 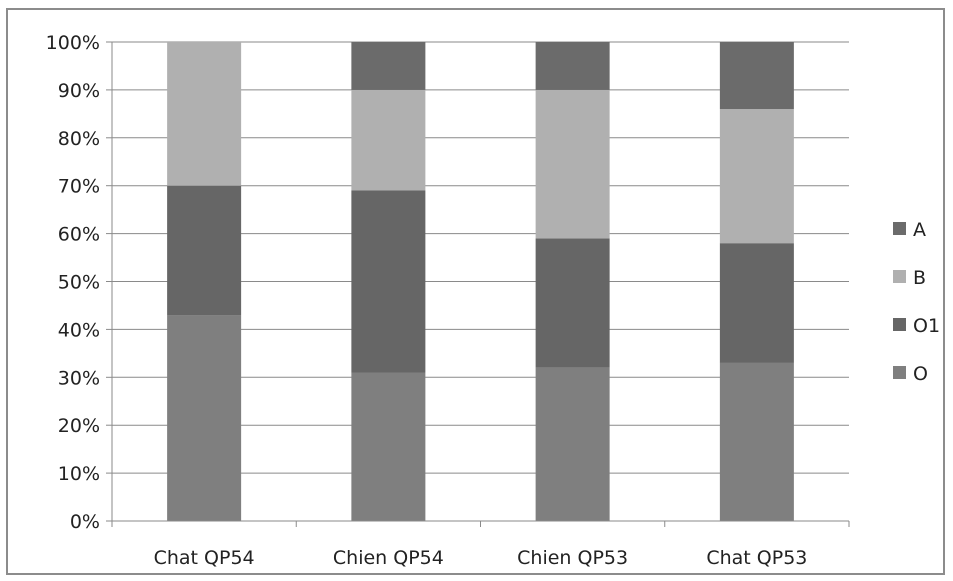 What do you see at coordinates (899, 324) in the screenshot?
I see `legend-swatch-o1` at bounding box center [899, 324].